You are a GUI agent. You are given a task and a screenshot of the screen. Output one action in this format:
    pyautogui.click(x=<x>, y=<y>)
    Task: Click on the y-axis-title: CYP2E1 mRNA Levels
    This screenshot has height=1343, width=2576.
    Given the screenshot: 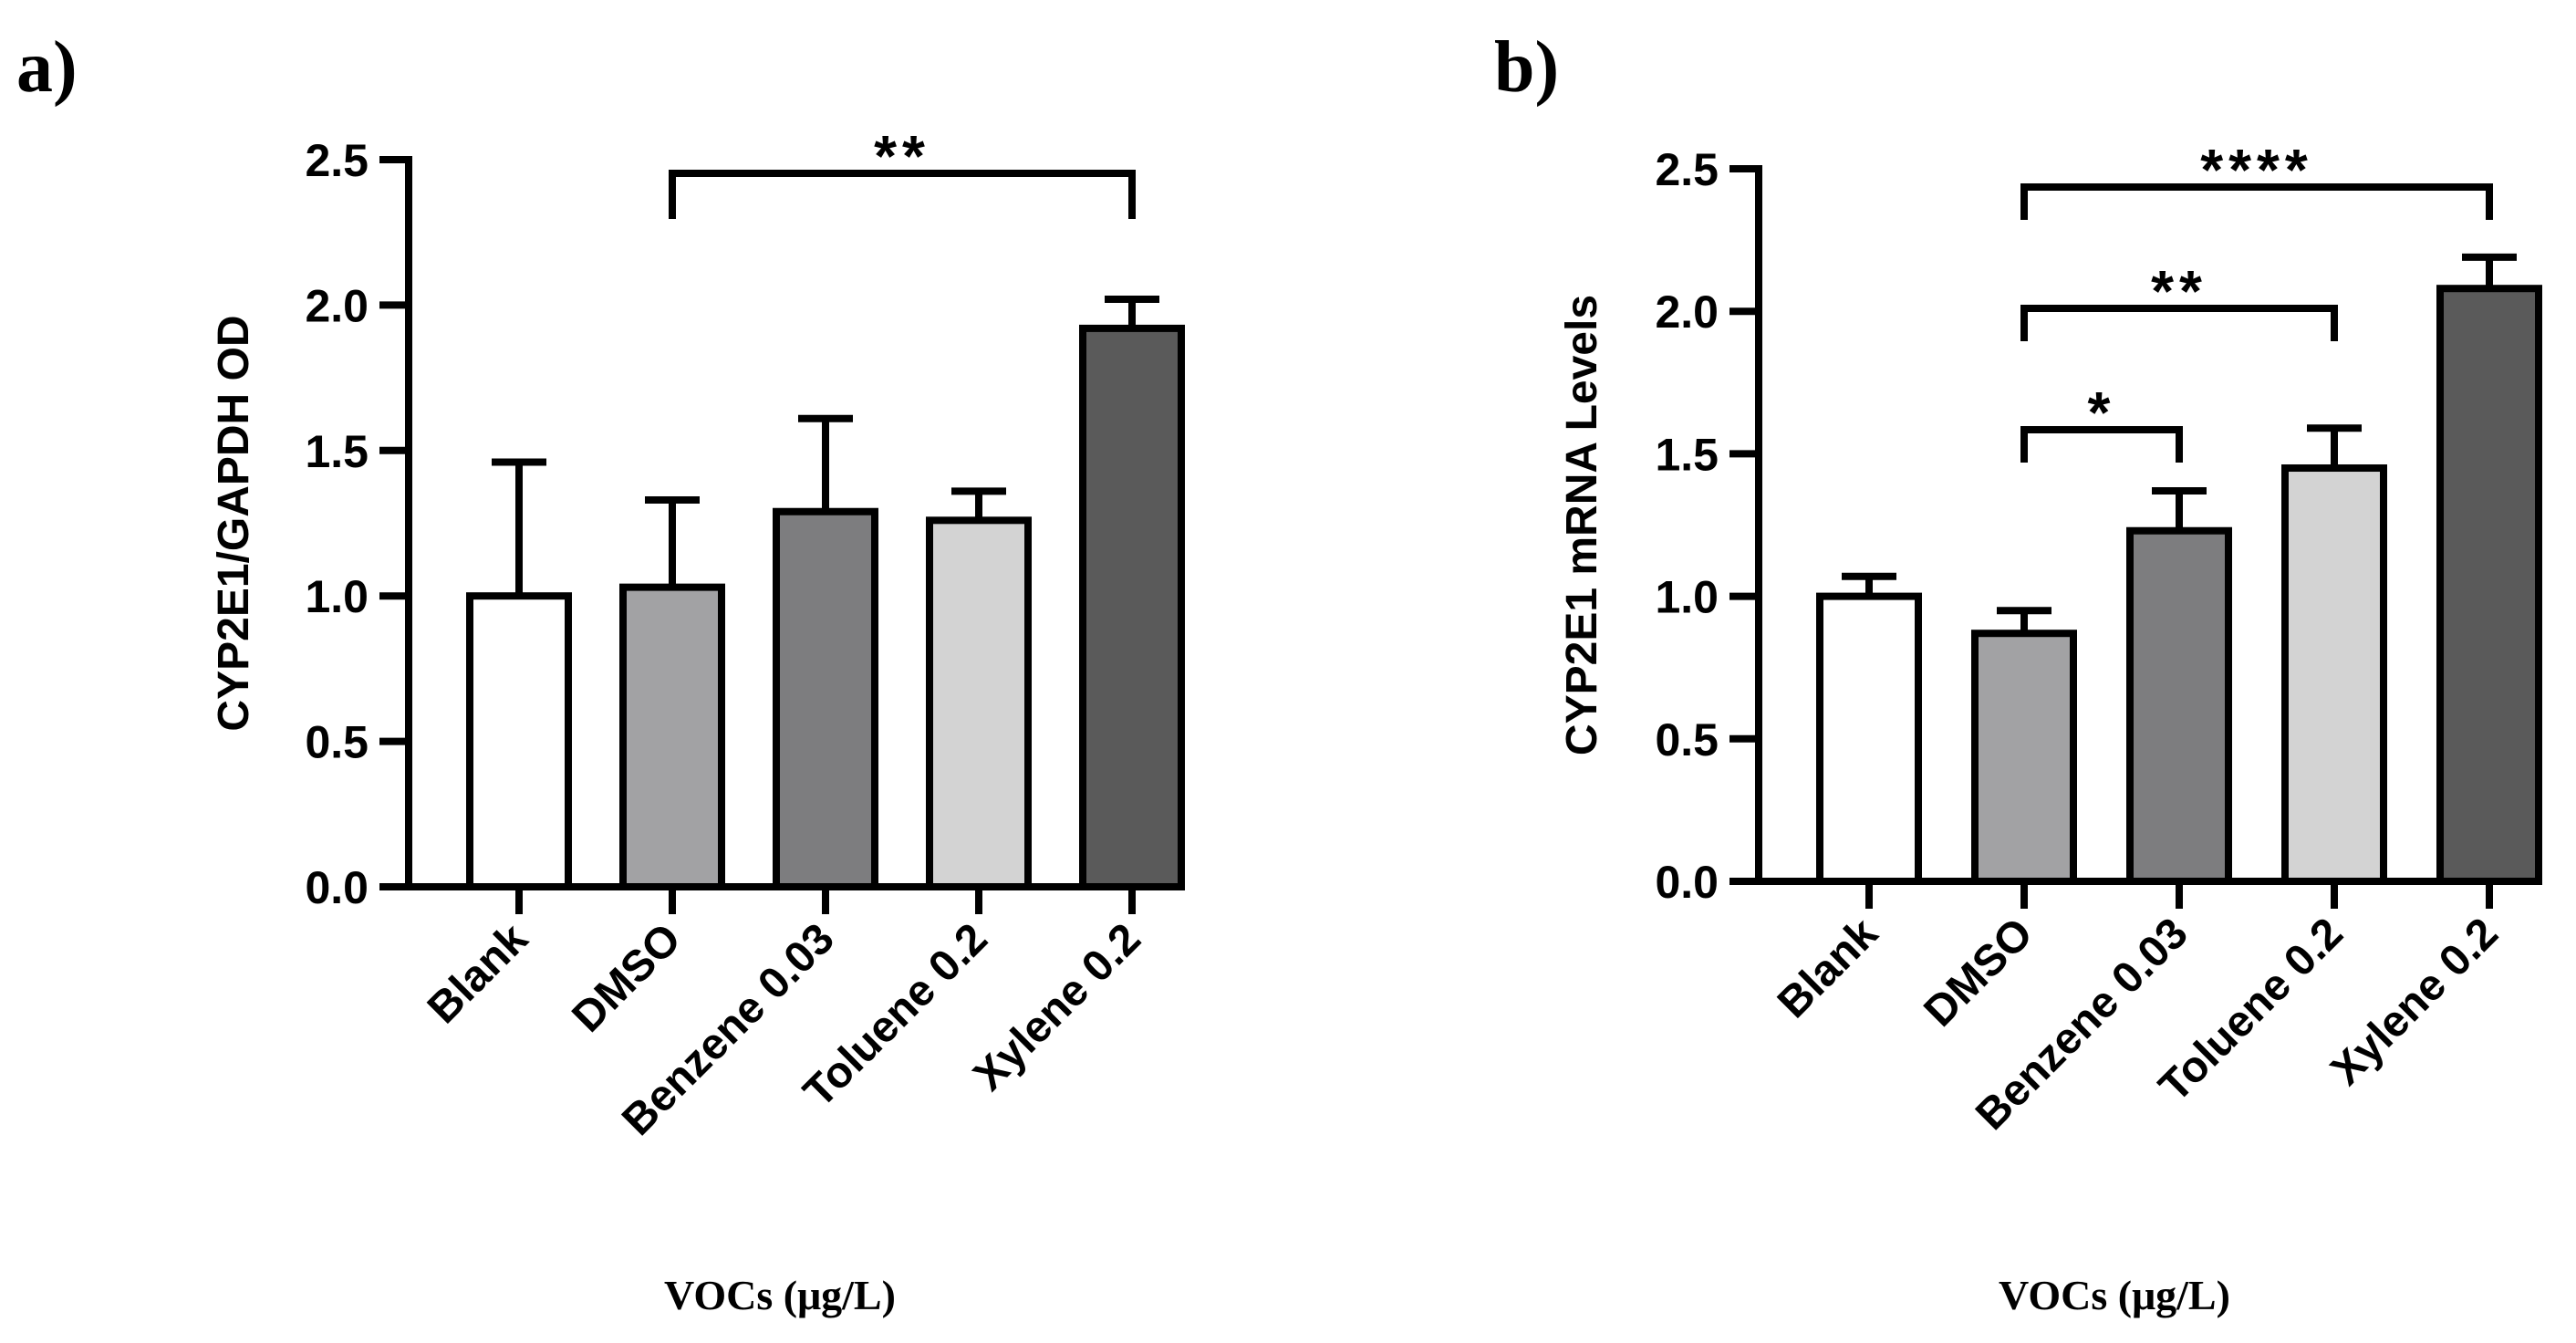 What is the action you would take?
    pyautogui.click(x=1582, y=525)
    